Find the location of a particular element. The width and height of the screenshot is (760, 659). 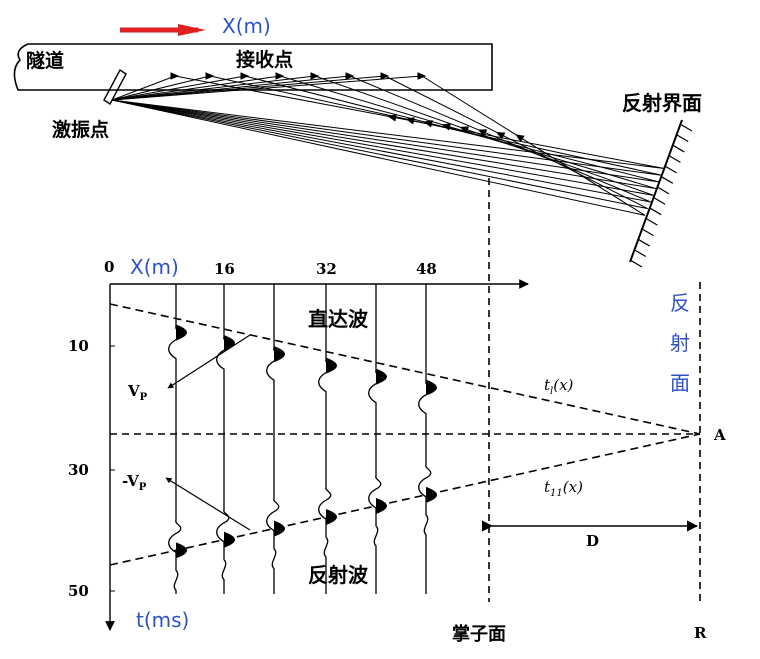

red-arrow-head is located at coordinates (192, 30).